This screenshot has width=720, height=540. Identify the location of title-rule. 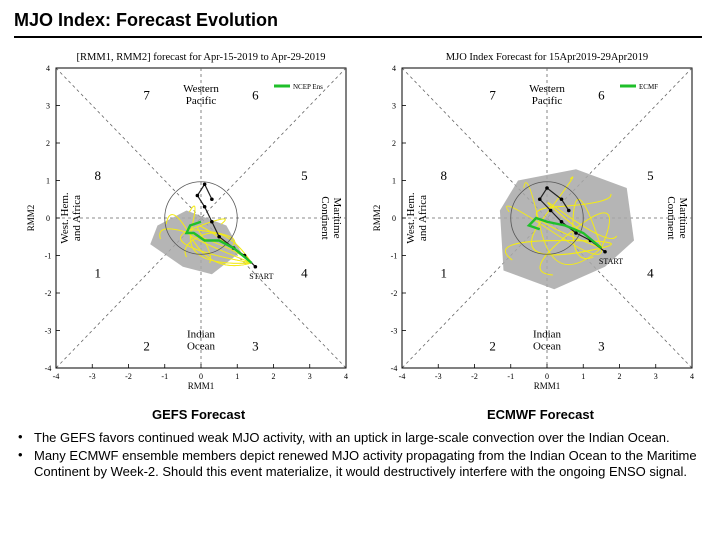
(358, 37).